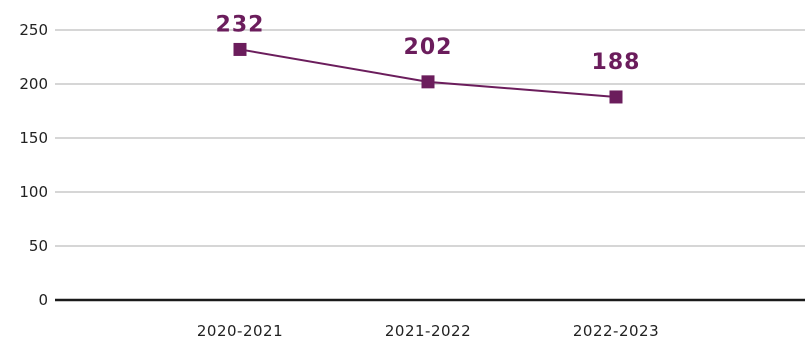  I want to click on y-tick-label-150: 150, so click(33, 138).